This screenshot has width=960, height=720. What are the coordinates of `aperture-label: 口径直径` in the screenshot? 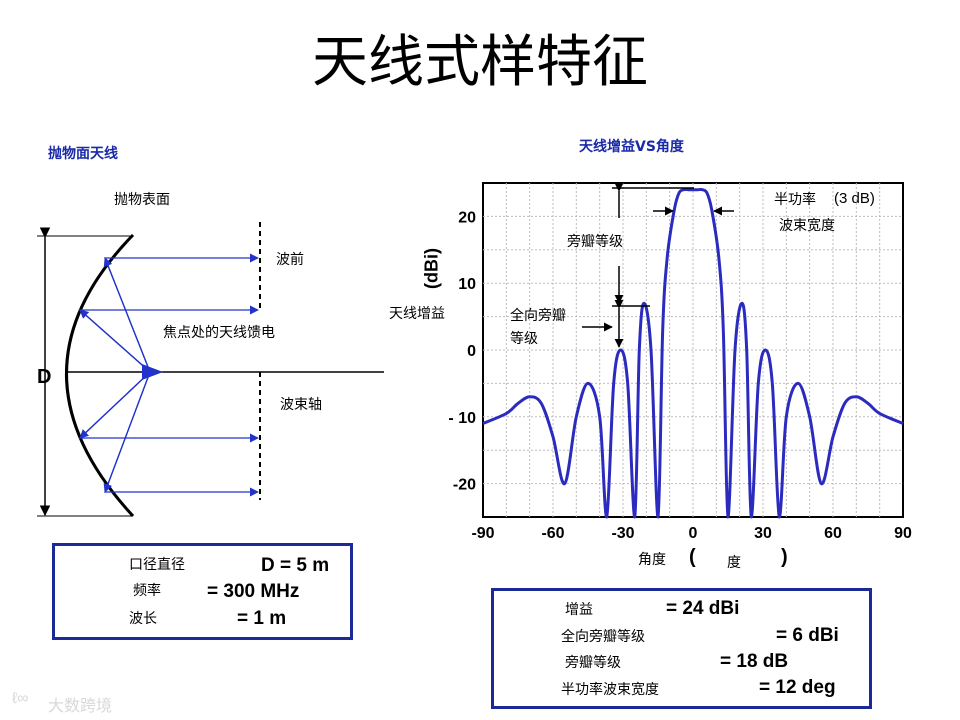 It's located at (157, 565).